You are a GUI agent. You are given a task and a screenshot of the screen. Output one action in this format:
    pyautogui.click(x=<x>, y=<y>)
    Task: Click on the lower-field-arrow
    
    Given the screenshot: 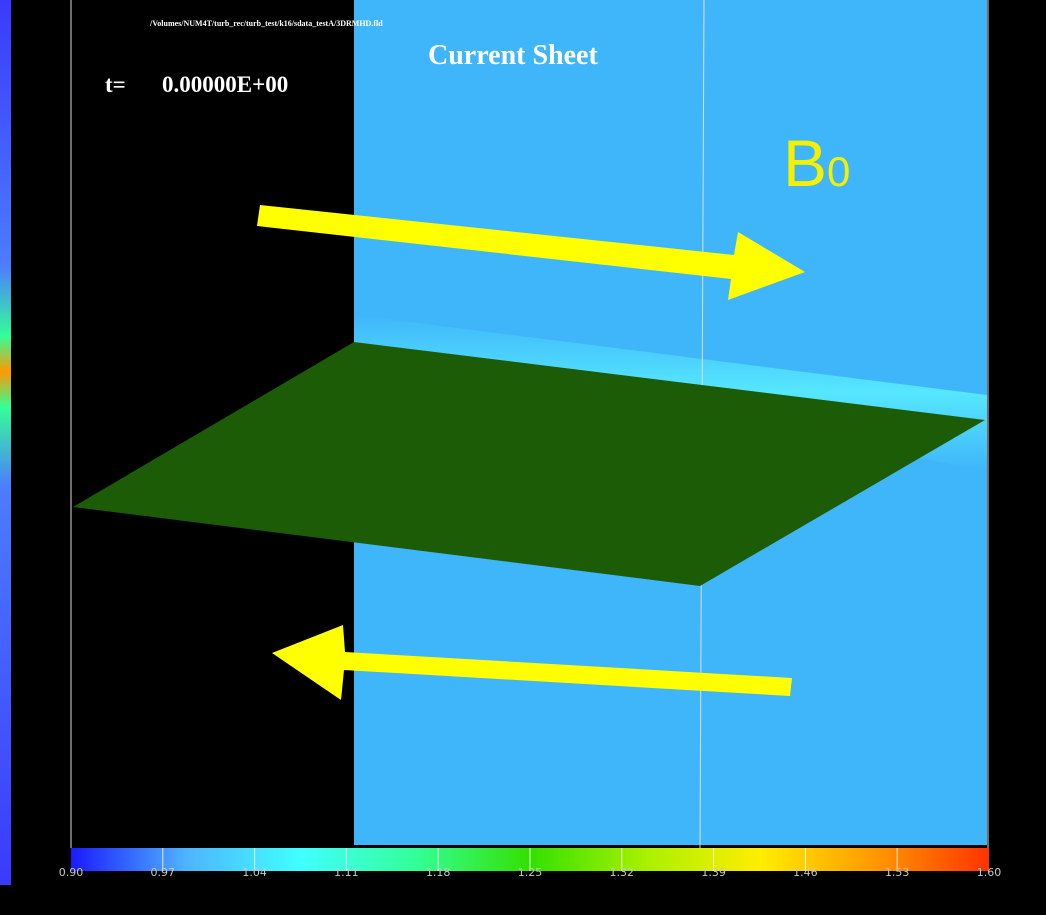 What is the action you would take?
    pyautogui.click(x=532, y=662)
    